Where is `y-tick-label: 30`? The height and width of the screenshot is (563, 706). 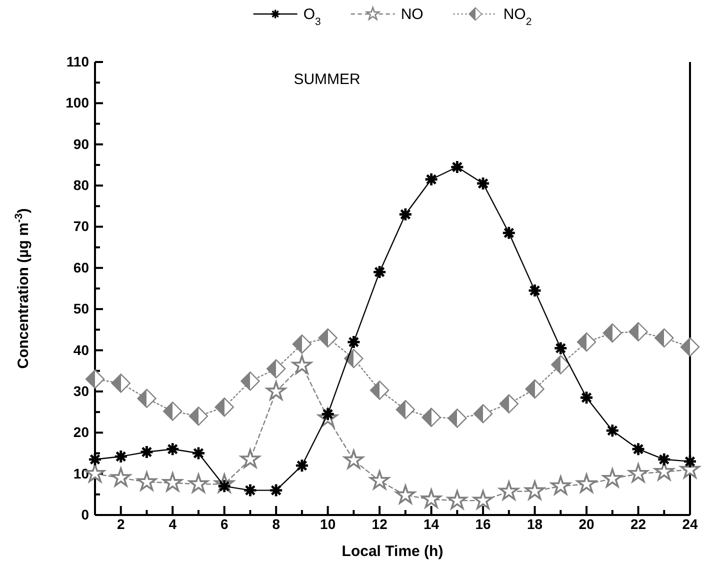
y-tick-label: 30 is located at coordinates (81, 390).